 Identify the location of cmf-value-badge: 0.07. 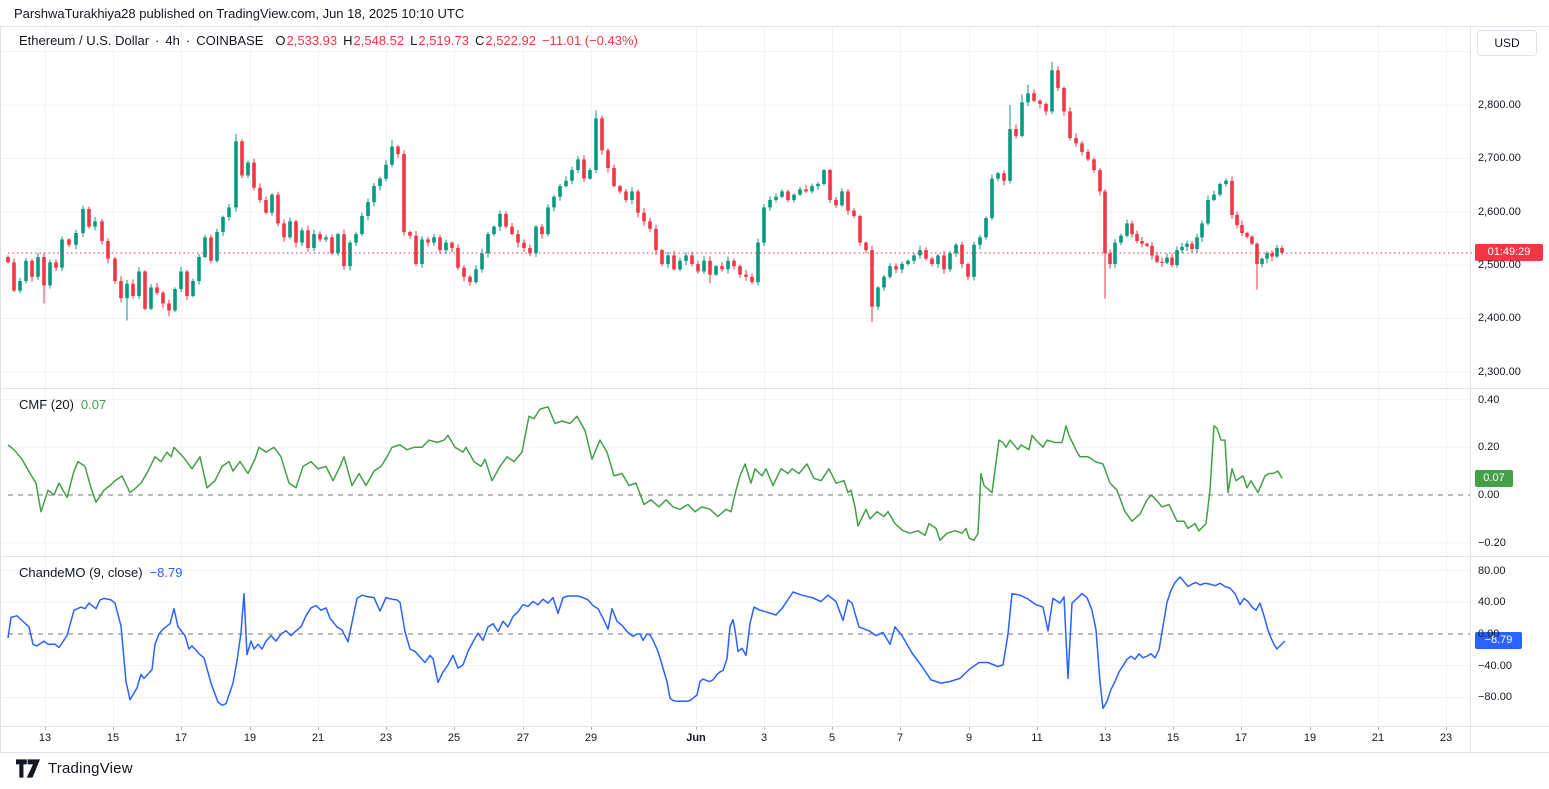
(1494, 478).